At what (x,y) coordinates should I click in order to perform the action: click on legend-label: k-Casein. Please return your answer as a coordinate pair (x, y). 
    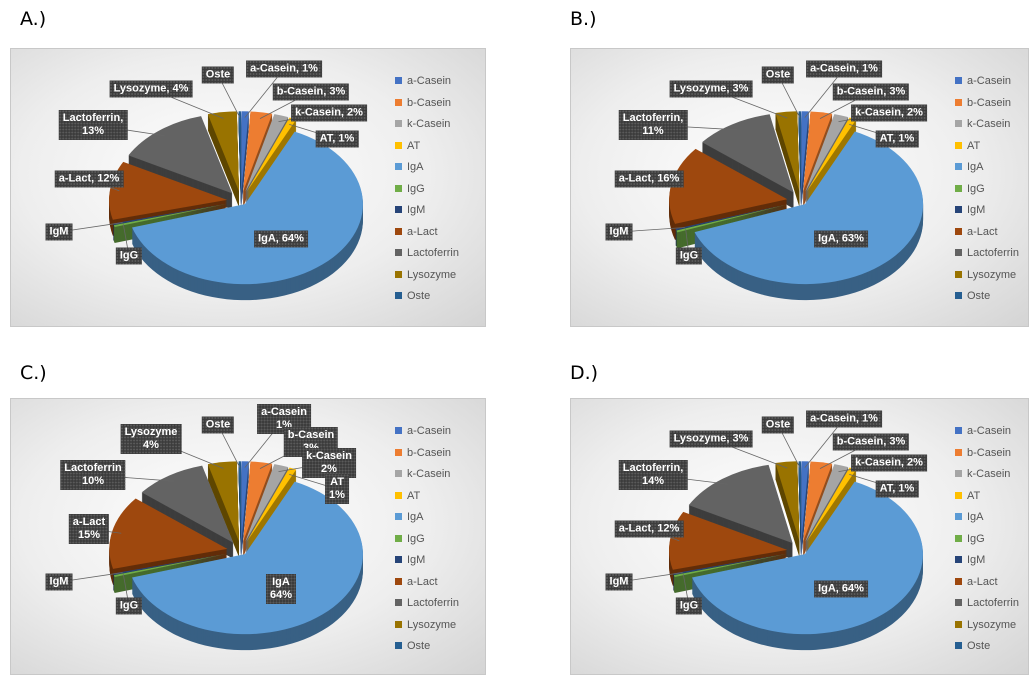
    Looking at the image, I should click on (989, 124).